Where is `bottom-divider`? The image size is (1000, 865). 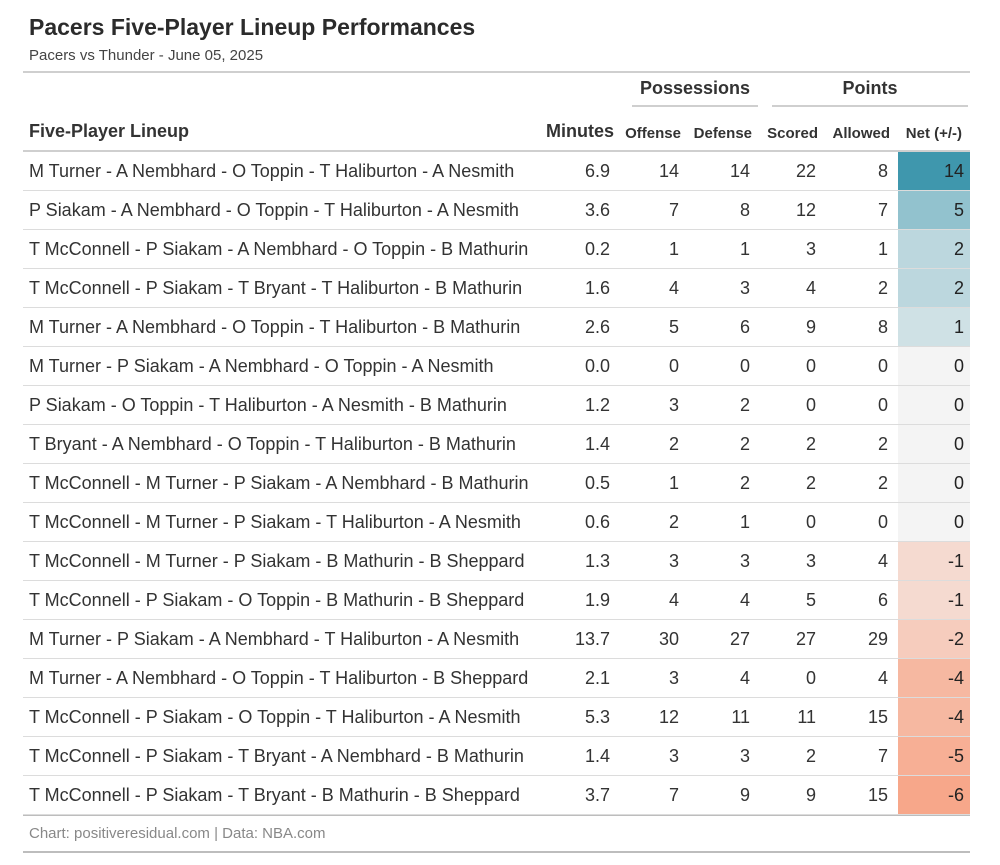 bottom-divider is located at coordinates (496, 852).